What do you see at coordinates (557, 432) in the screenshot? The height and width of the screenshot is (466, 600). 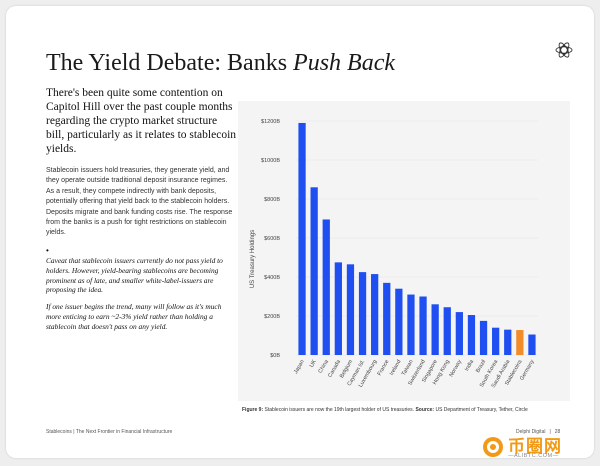 I see `page-number: 28` at bounding box center [557, 432].